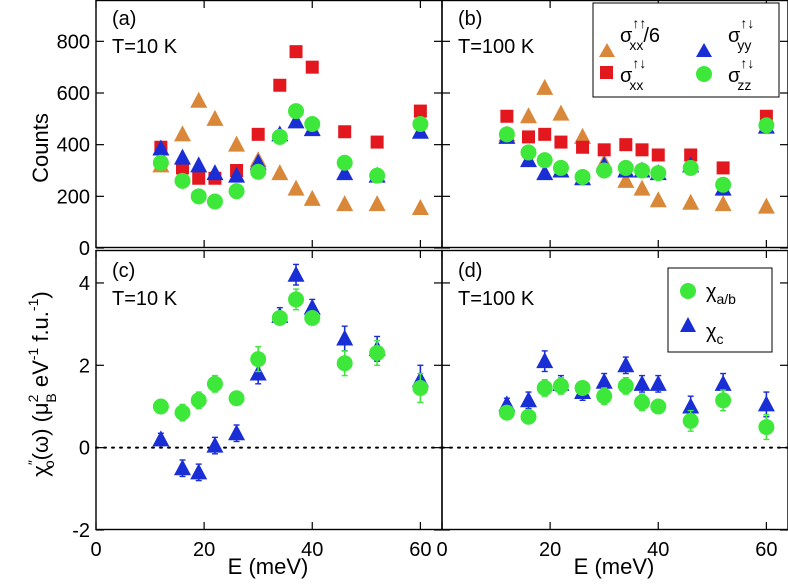  Describe the element at coordinates (84, 449) in the screenshot. I see `y-tick-label-c-1: 0` at that location.